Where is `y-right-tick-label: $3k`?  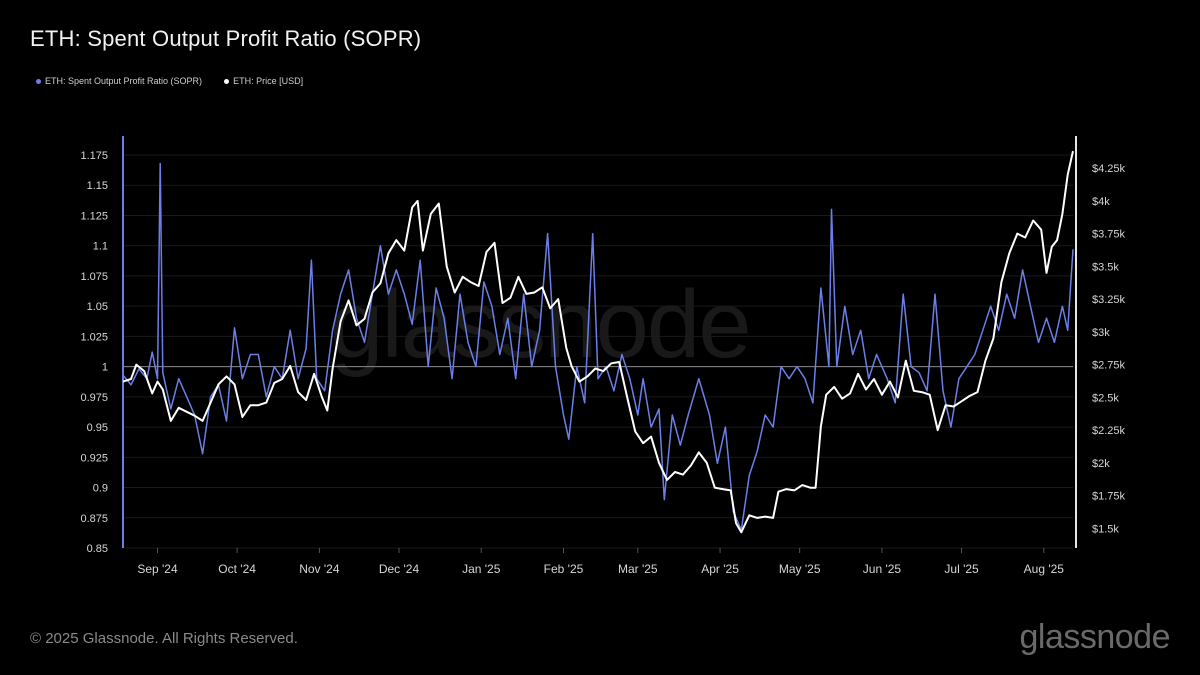
y-right-tick-label: $3k is located at coordinates (1101, 333).